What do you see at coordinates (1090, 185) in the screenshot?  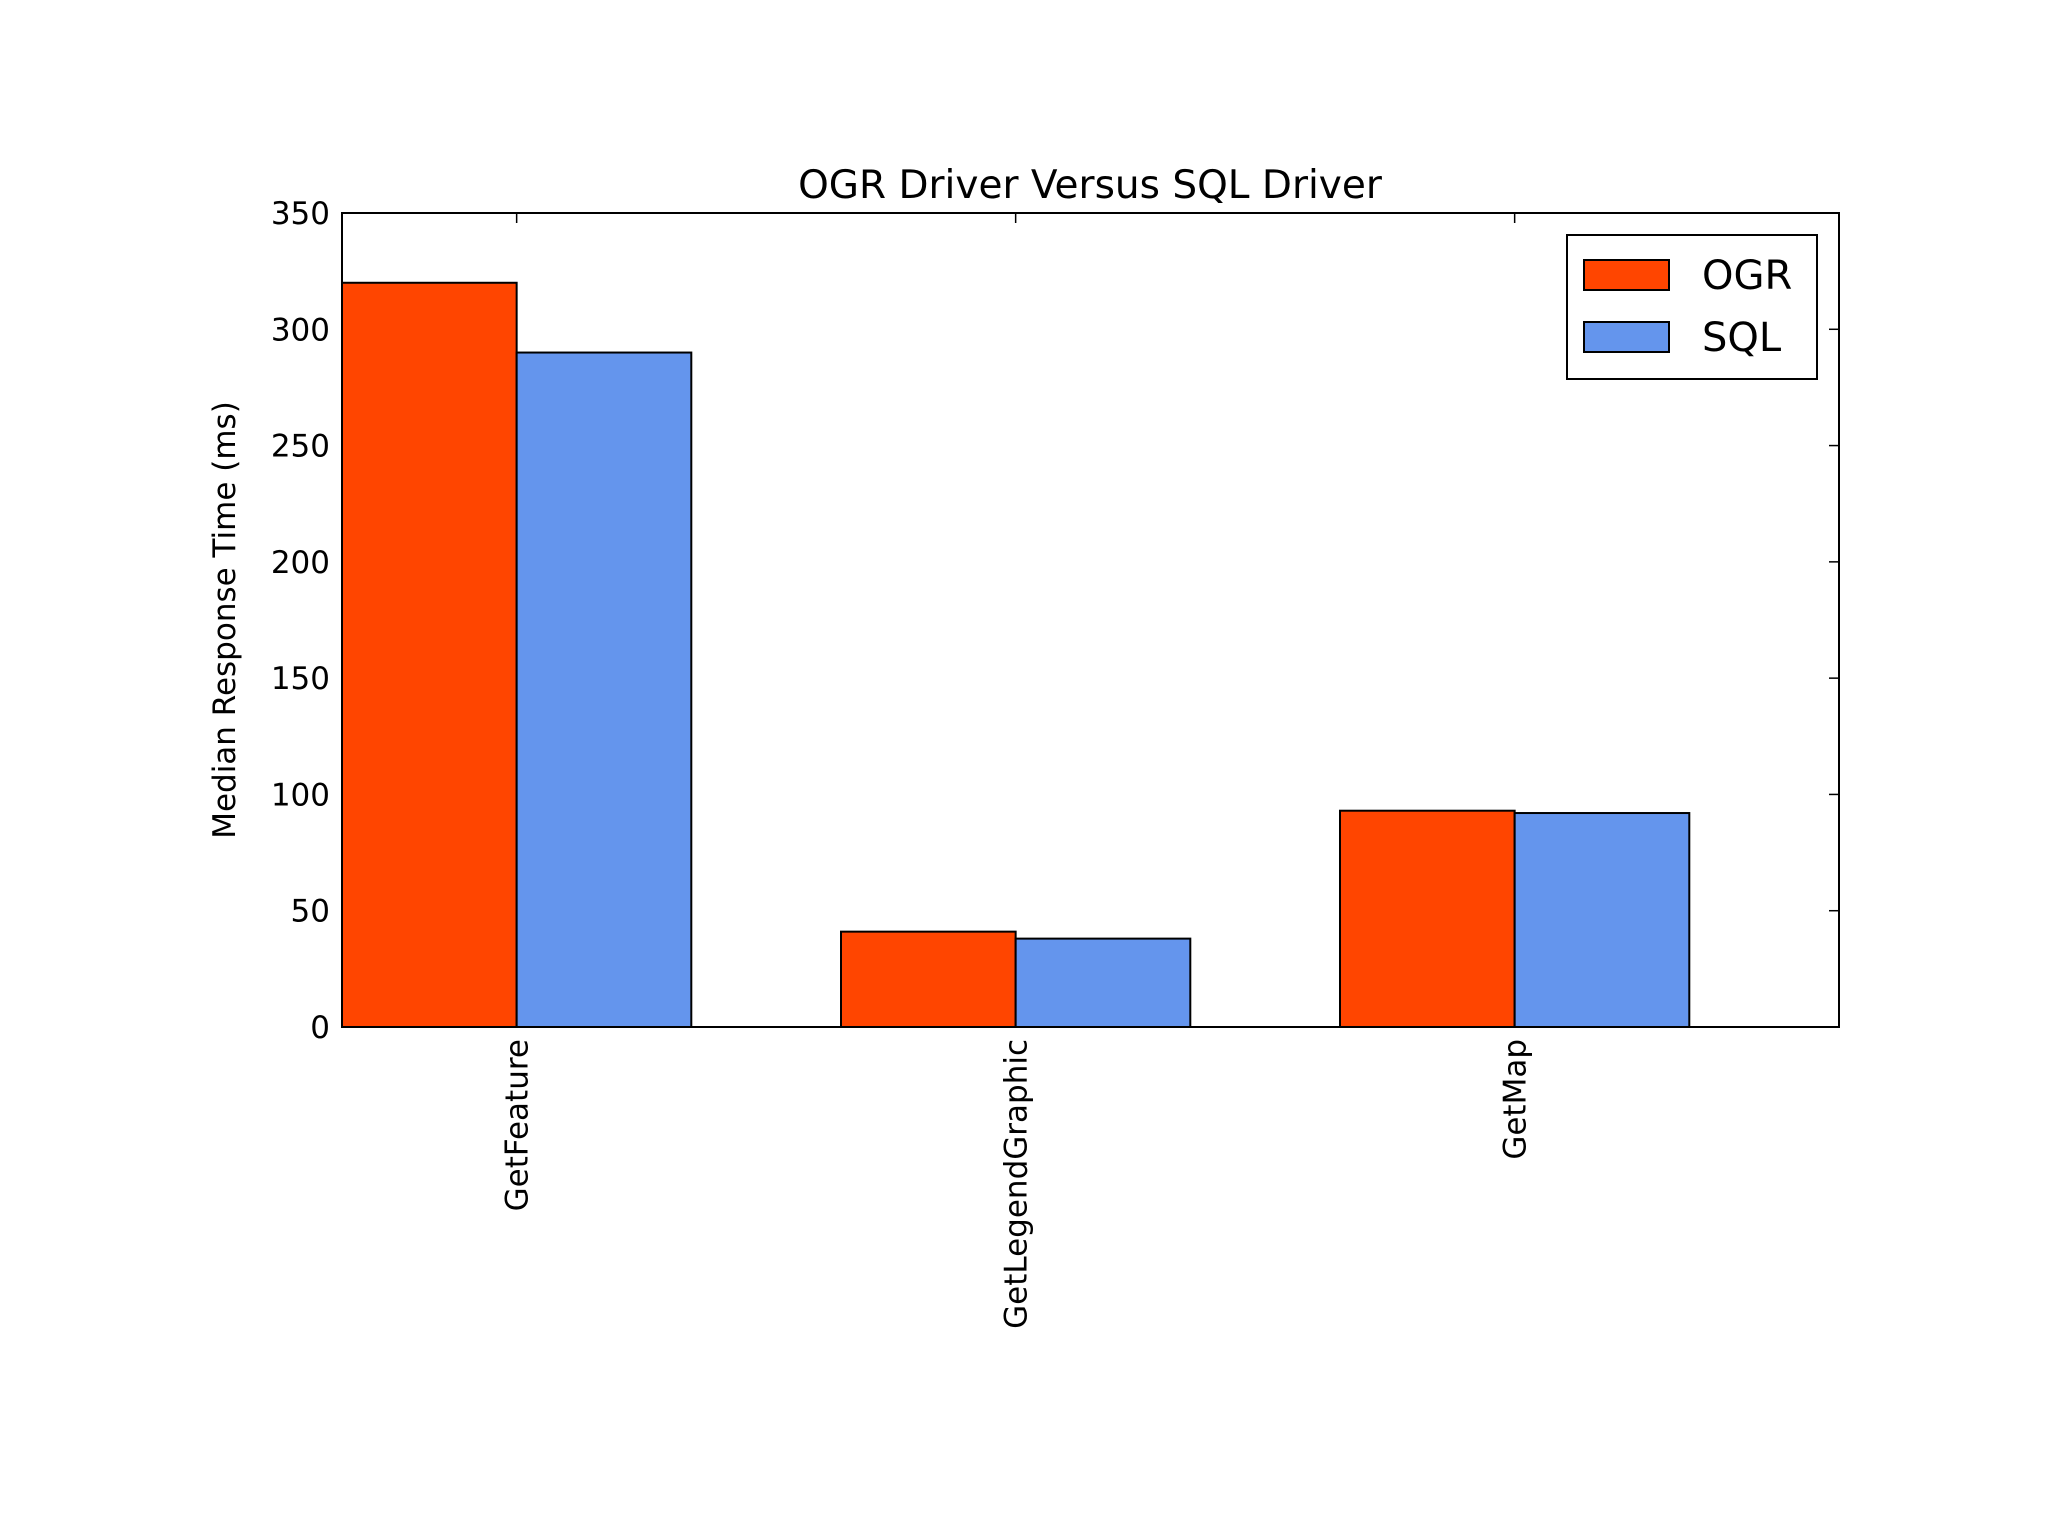 I see `chart-title: OGR Driver Versus SQL Driver` at bounding box center [1090, 185].